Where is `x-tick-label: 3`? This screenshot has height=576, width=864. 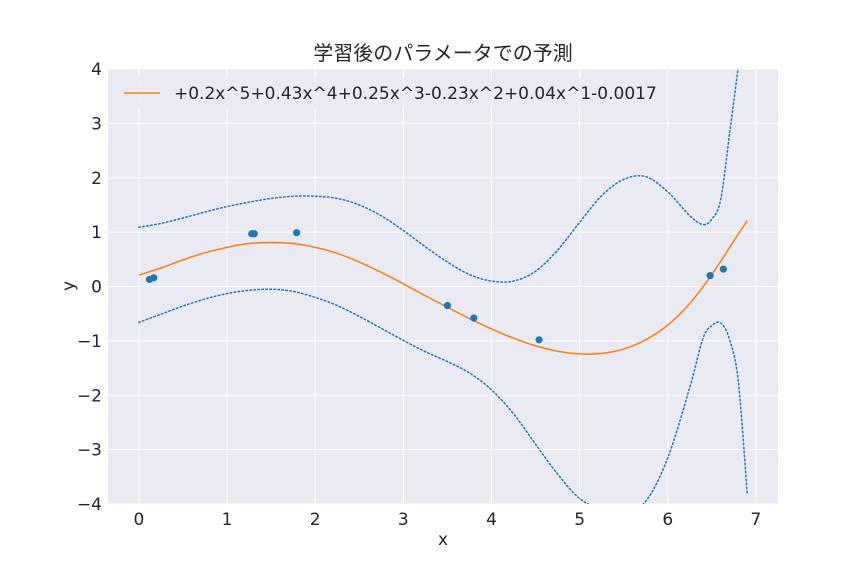 x-tick-label: 3 is located at coordinates (403, 520).